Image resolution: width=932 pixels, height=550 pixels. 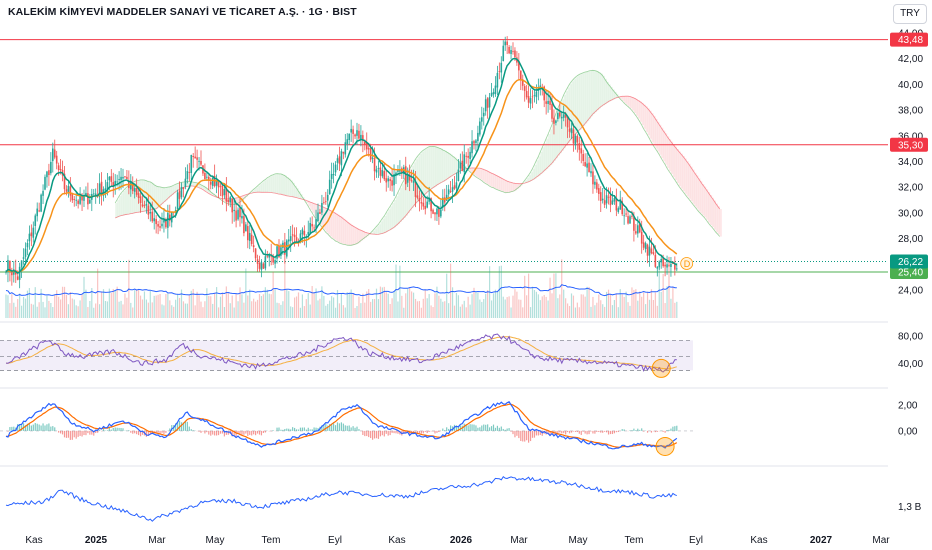 What do you see at coordinates (519, 540) in the screenshot?
I see `time-tick-label: Mar` at bounding box center [519, 540].